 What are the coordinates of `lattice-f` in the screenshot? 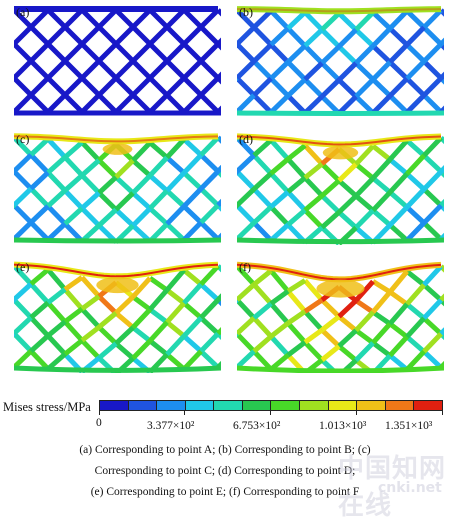 It's located at (340, 316).